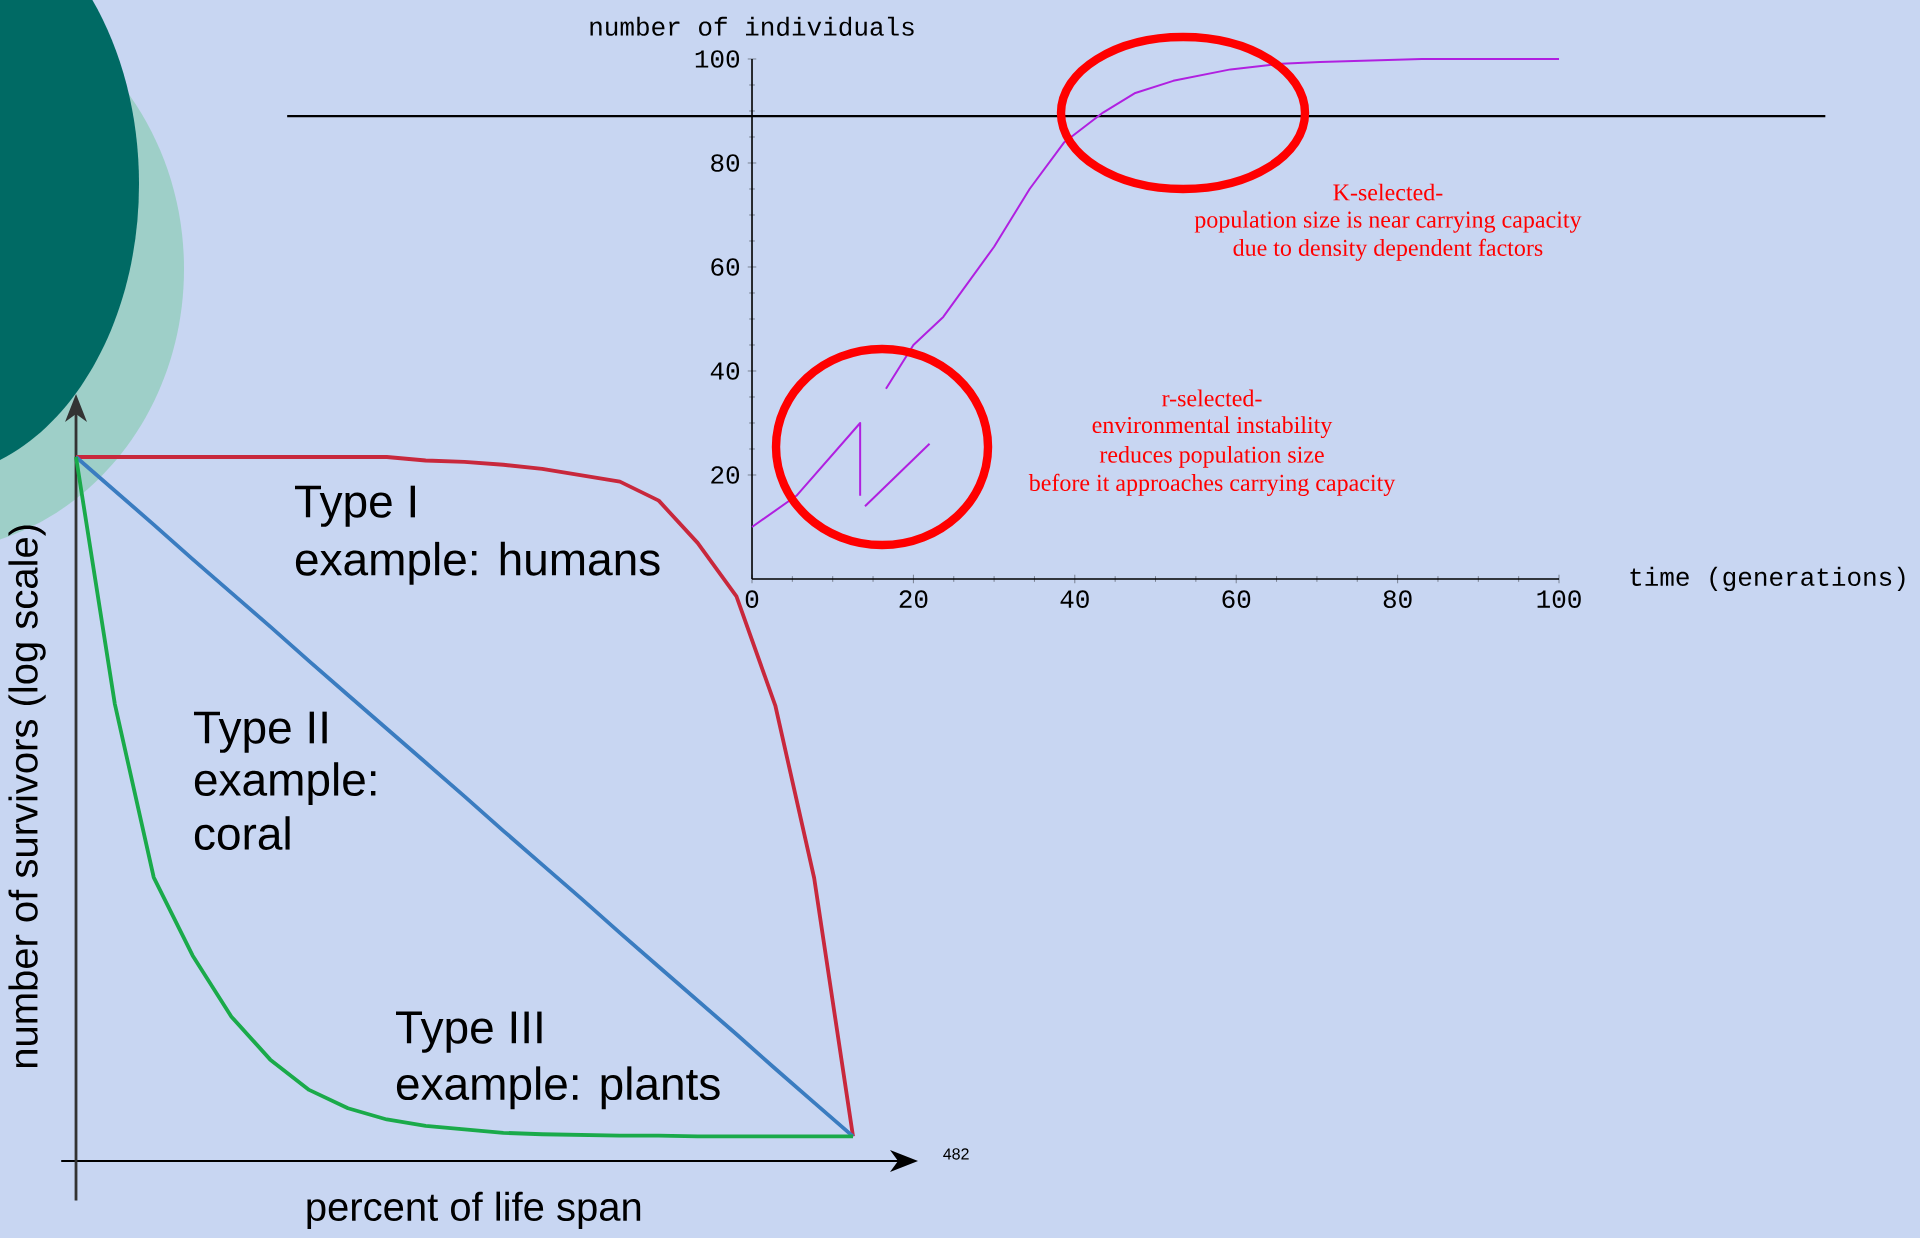 This screenshot has width=1920, height=1238. I want to click on annotation: due to density dependent factors, so click(1388, 249).